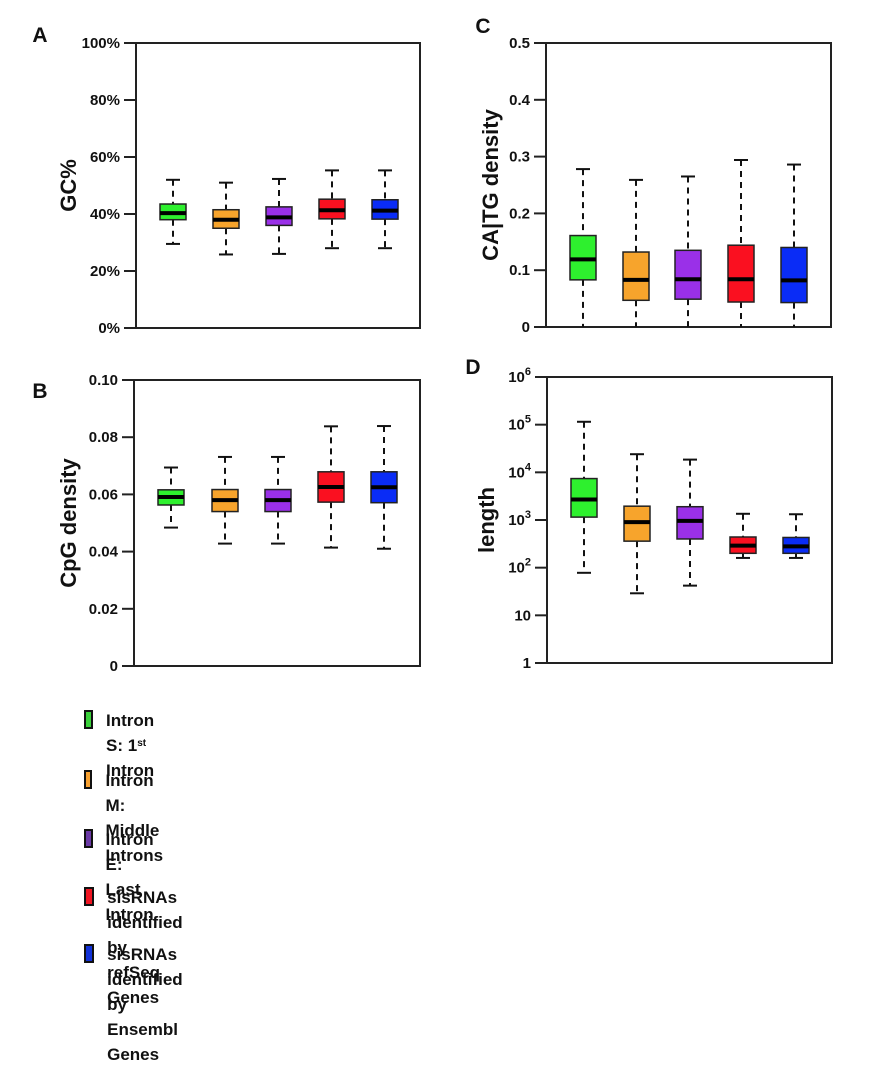 The image size is (872, 1067). I want to click on legend-item-sisrna-ensembl: sisRNAs identified by Ensembl Genes, so click(137, 1004).